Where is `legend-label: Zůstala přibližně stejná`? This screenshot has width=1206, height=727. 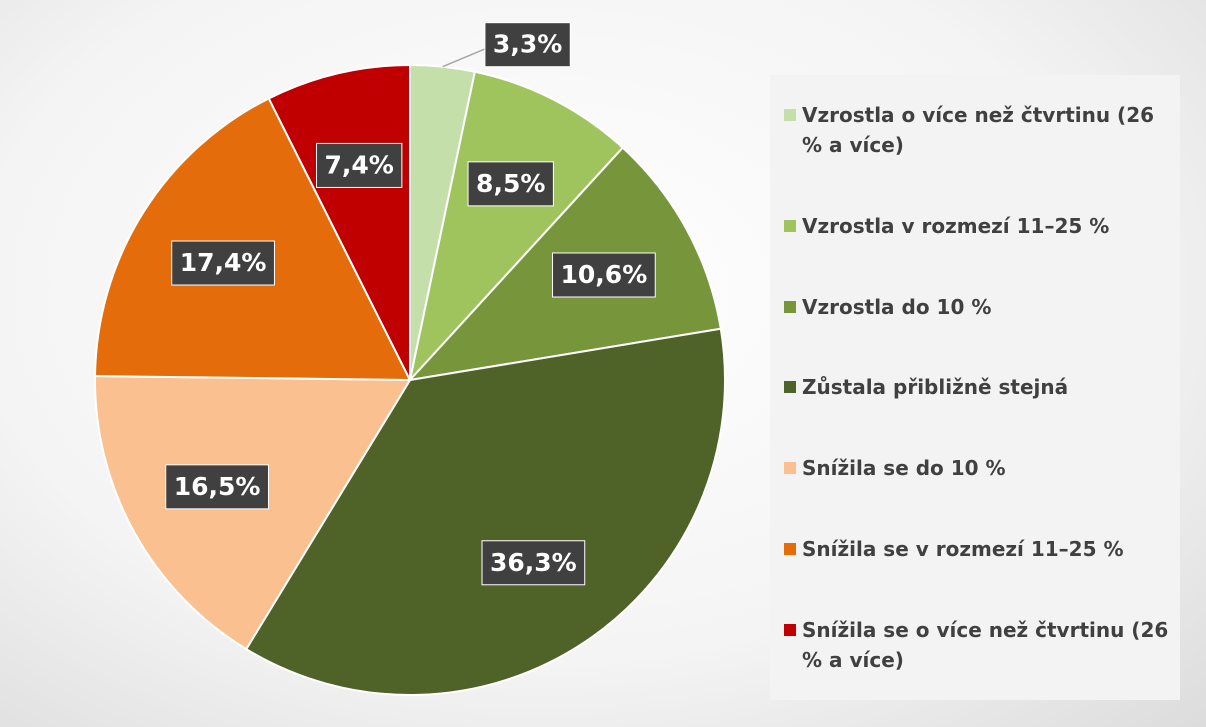
legend-label: Zůstala přibližně stejná is located at coordinates (935, 387).